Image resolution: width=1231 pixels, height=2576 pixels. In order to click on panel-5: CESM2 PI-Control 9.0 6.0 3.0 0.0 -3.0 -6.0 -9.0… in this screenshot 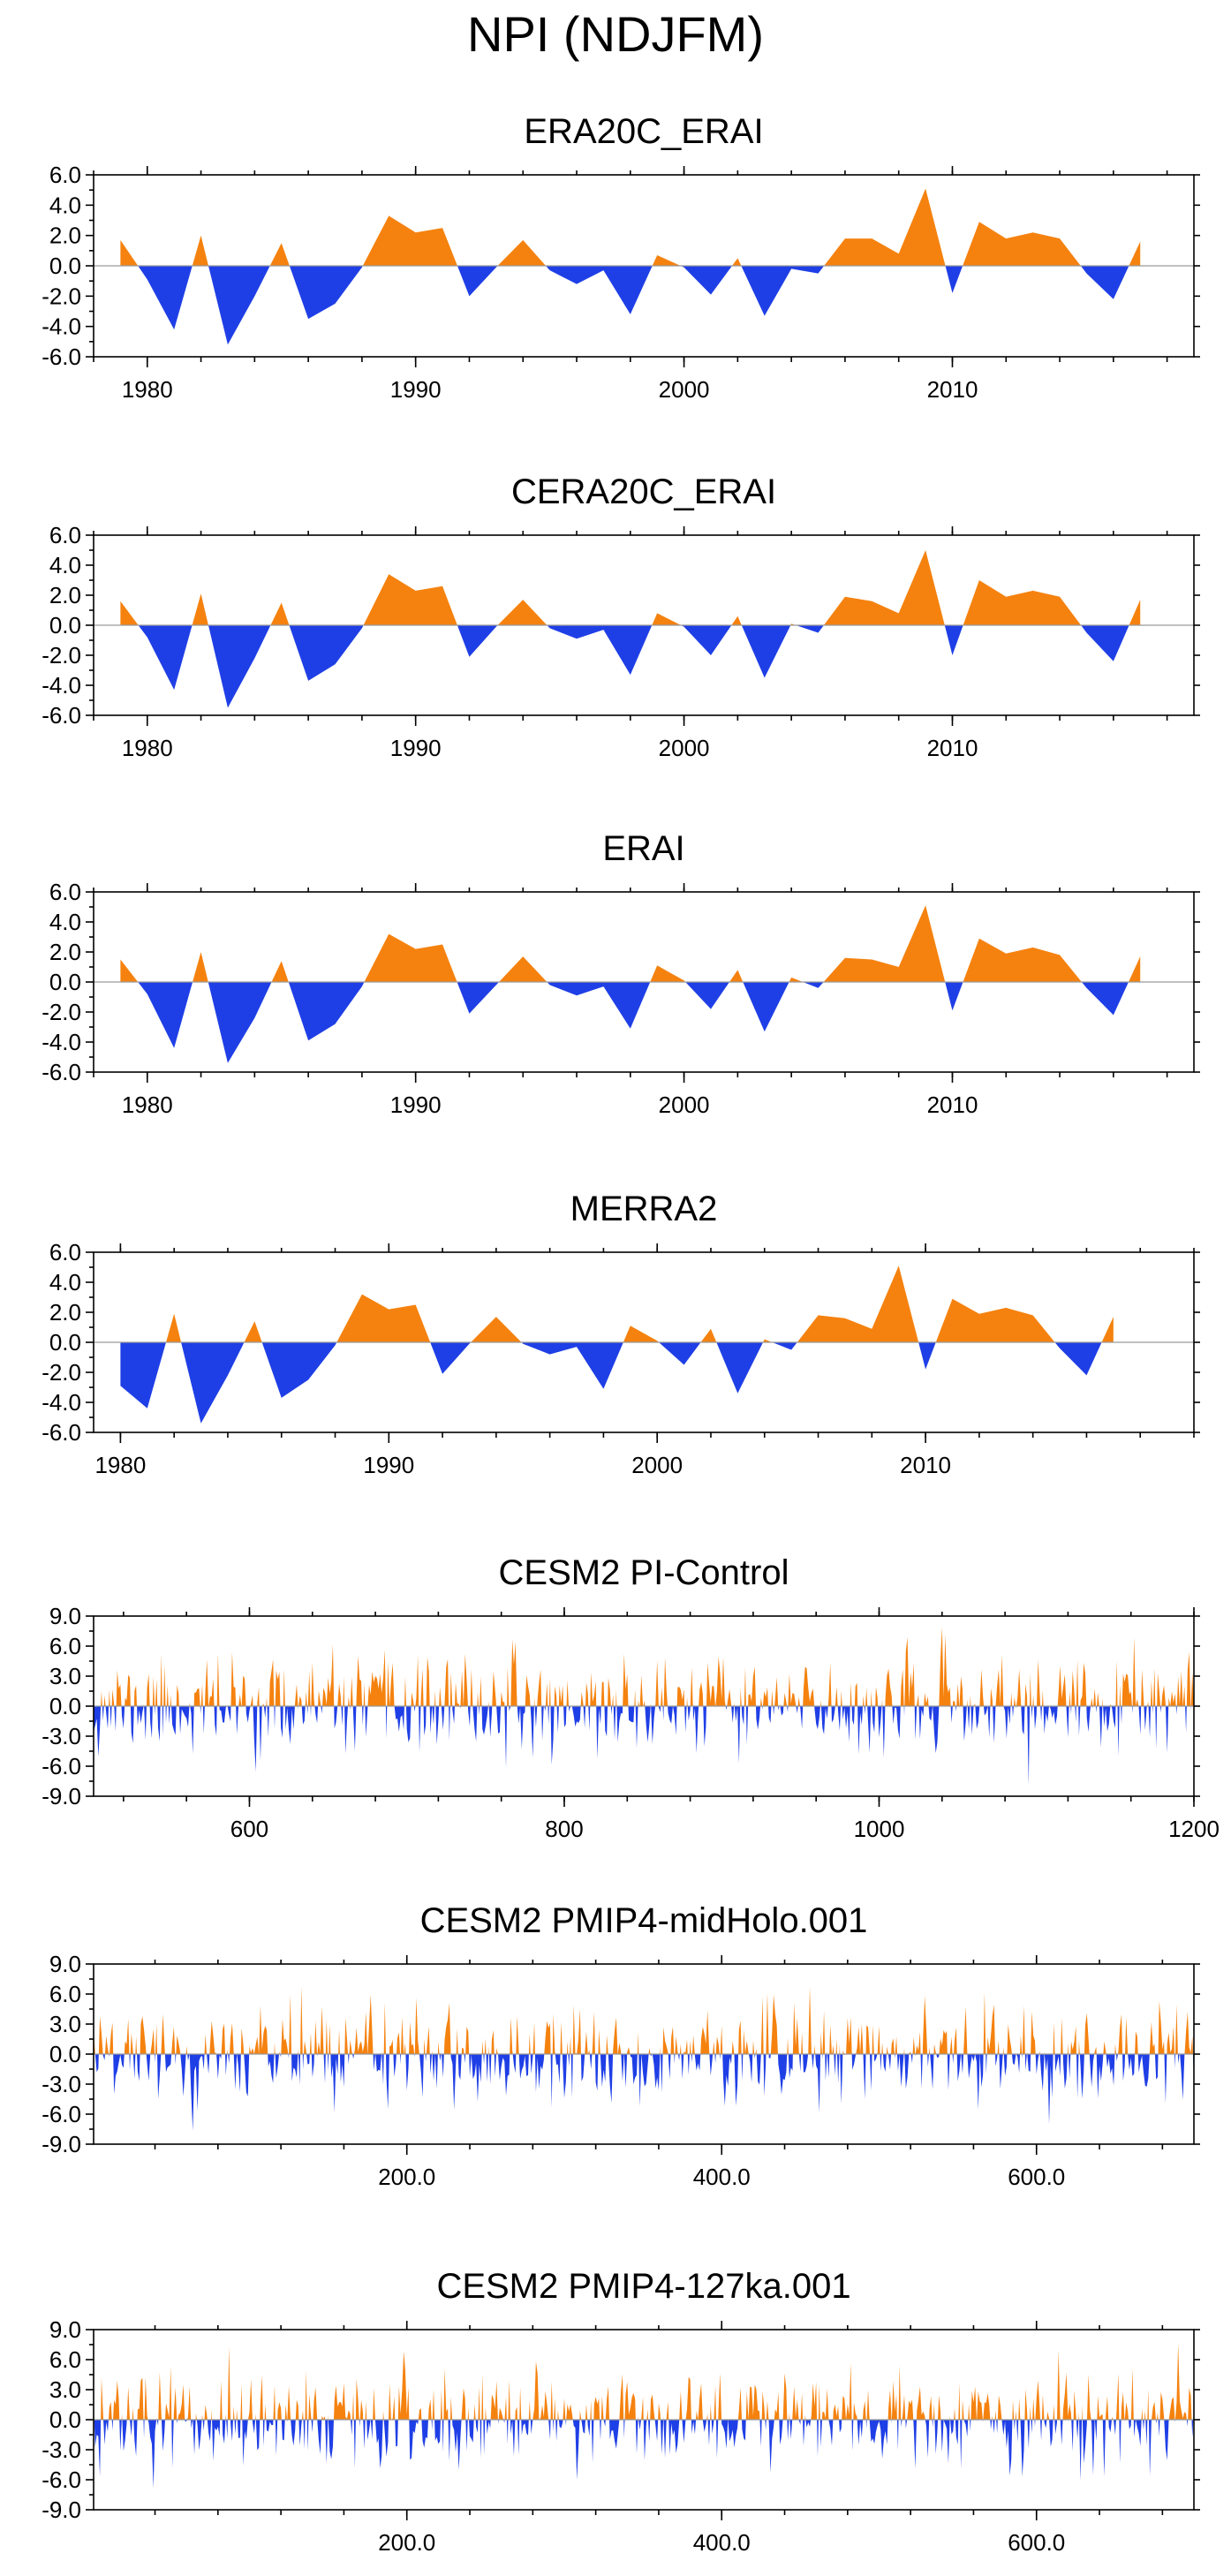, I will do `click(631, 1697)`.